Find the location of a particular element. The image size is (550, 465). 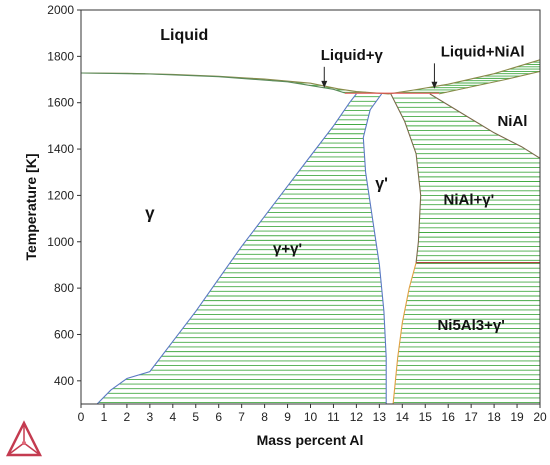

y-tick-label: 2000 is located at coordinates (60, 10).